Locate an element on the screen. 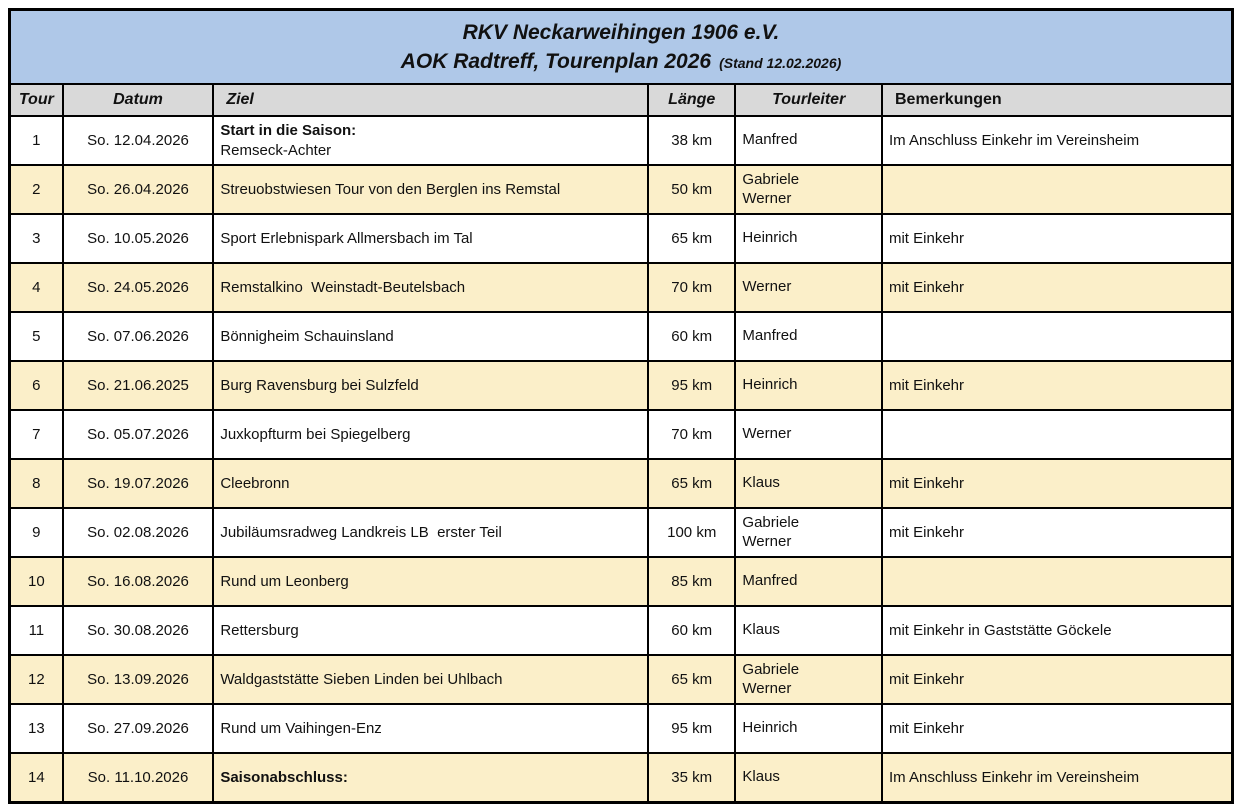 The height and width of the screenshot is (804, 1242). cell-datum: So. 07.06.2026 is located at coordinates (138, 336).